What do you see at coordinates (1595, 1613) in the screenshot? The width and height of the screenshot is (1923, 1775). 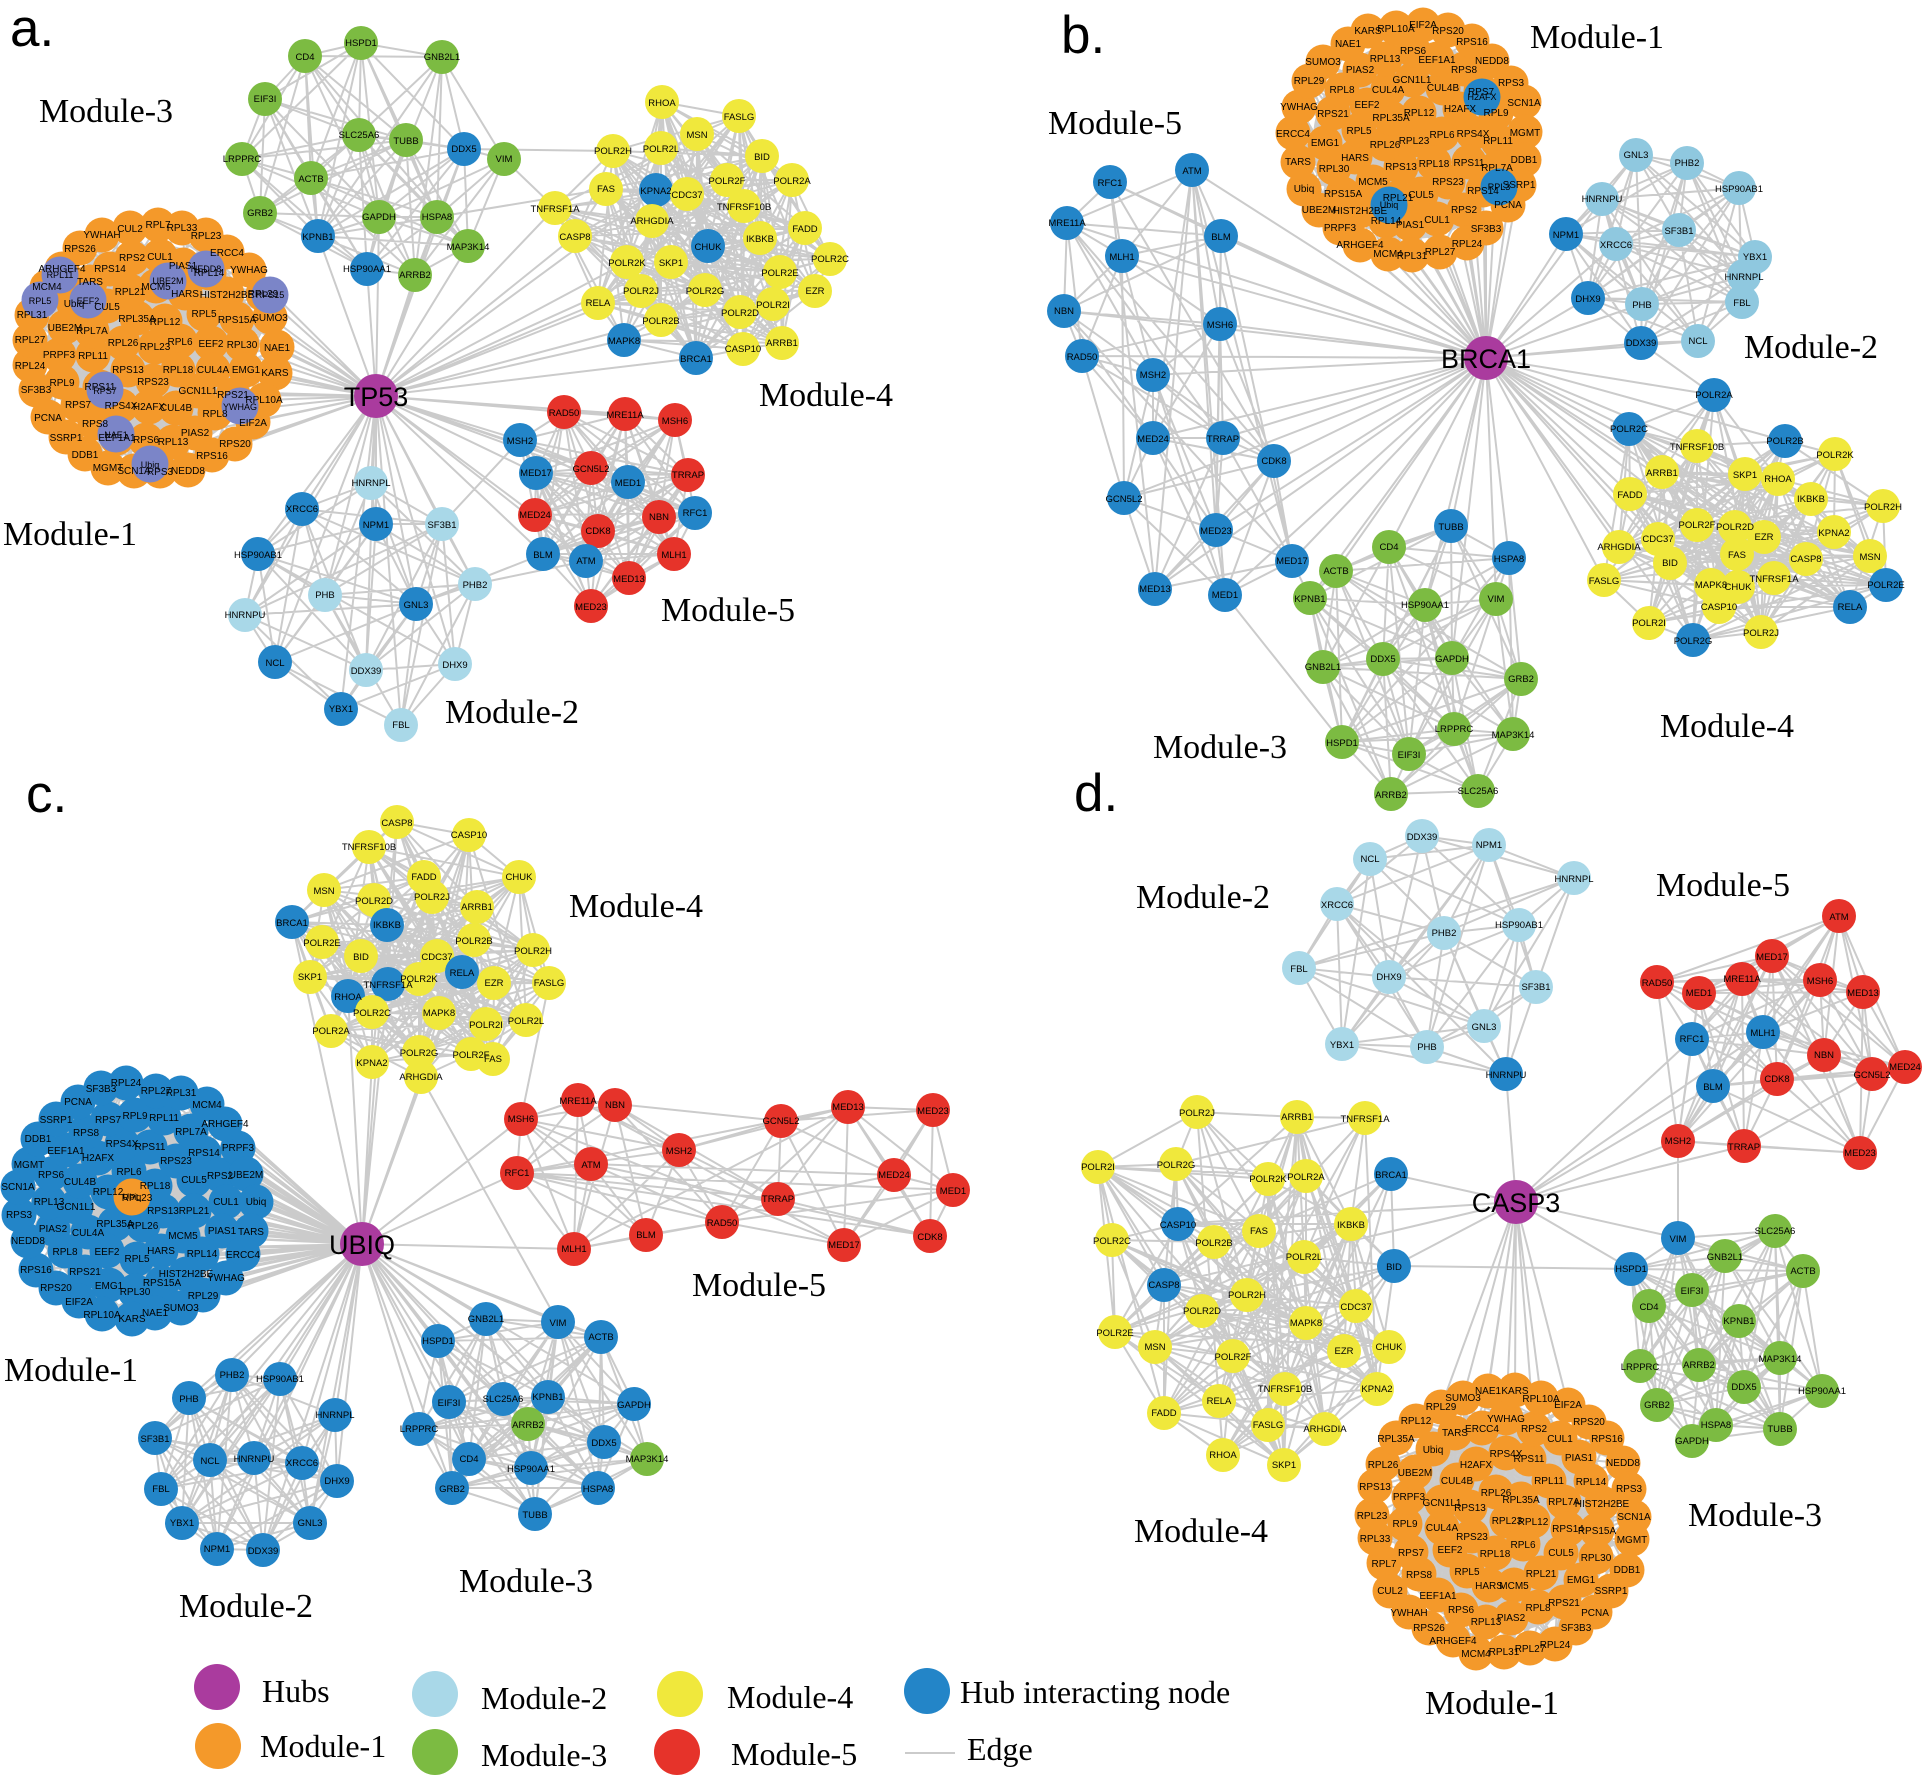 I see `svg-text: PCNA` at bounding box center [1595, 1613].